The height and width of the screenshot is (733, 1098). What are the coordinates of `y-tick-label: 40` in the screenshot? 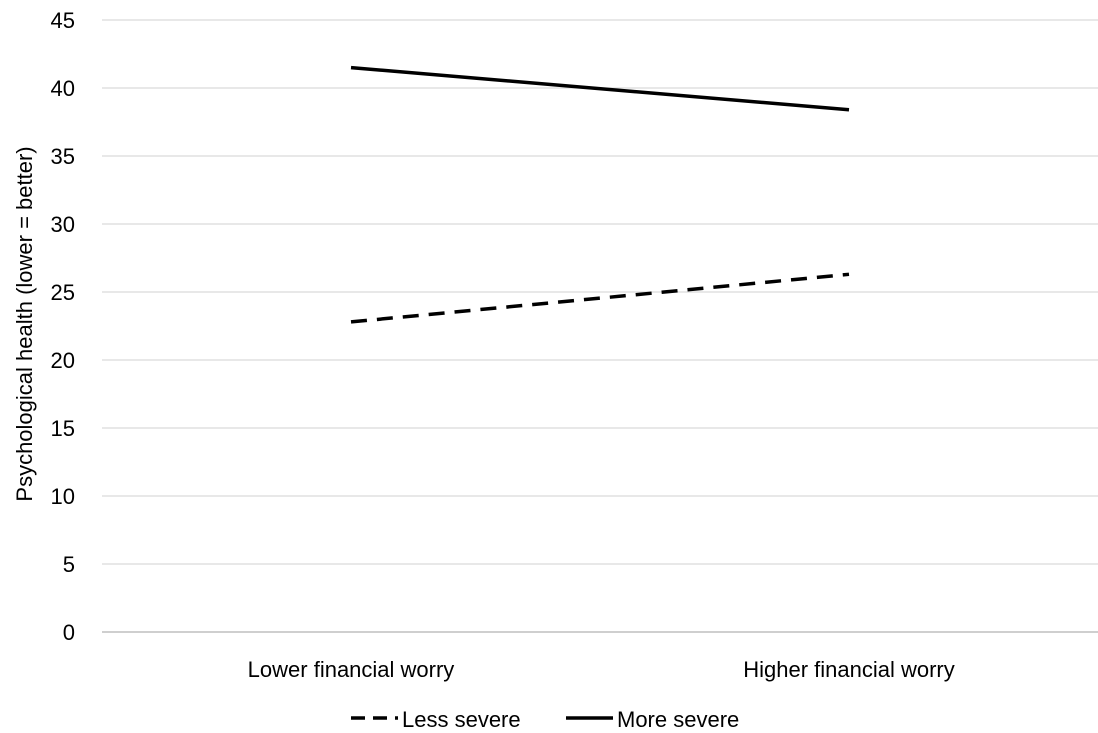 It's located at (63, 88).